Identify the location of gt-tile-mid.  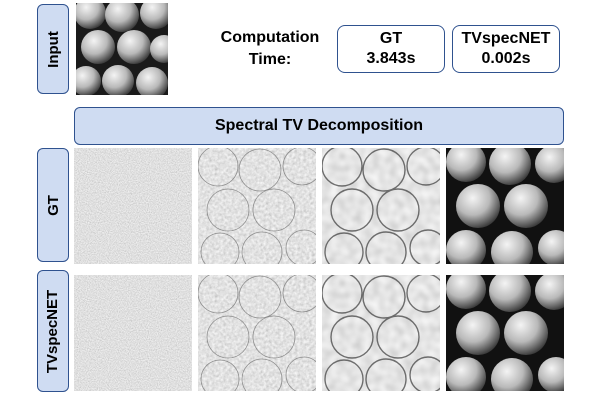
(257, 206).